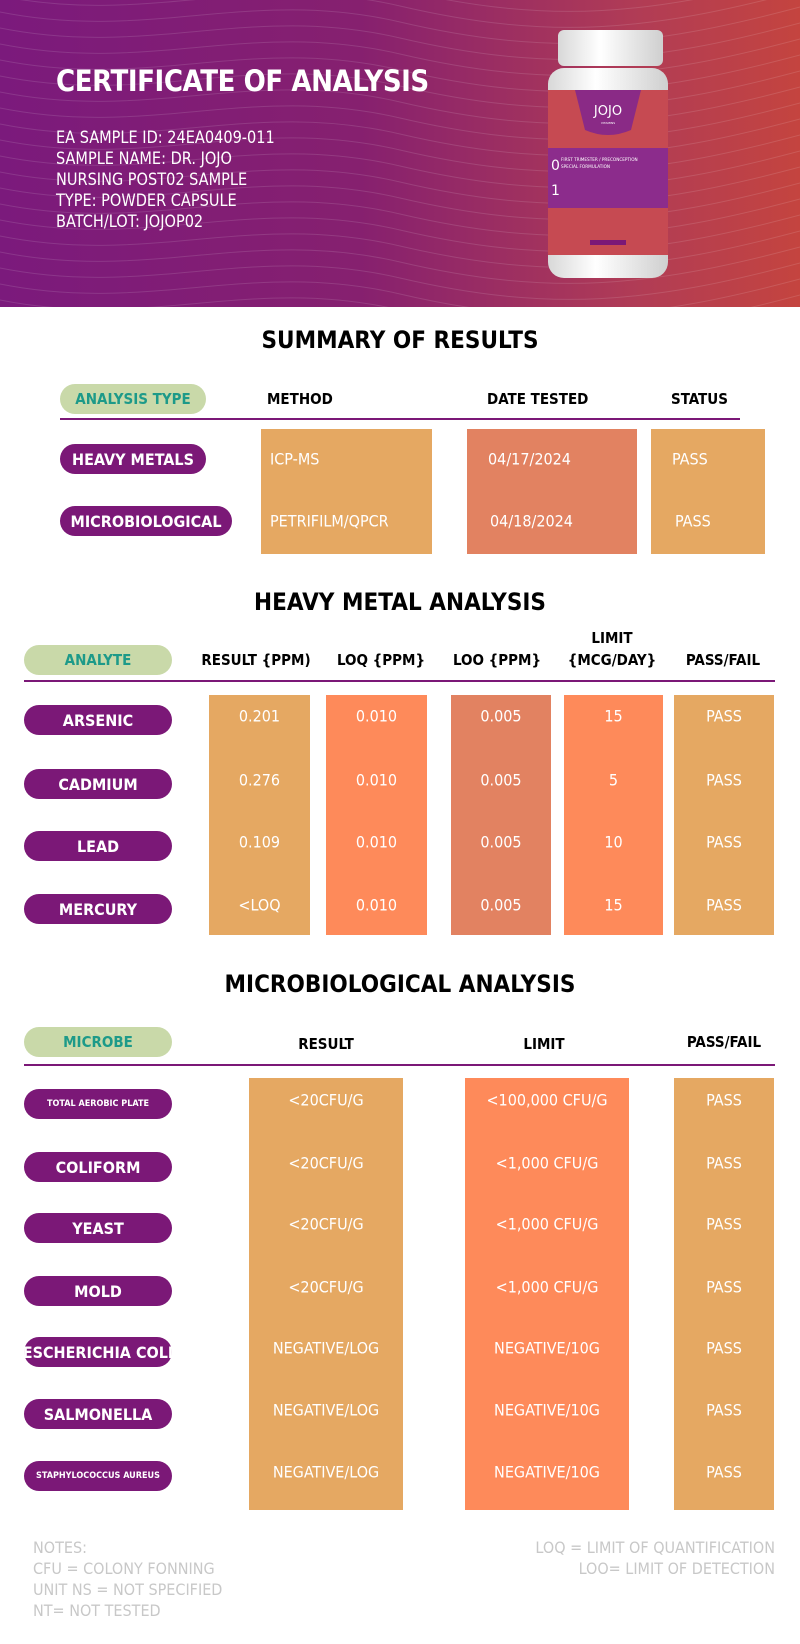  What do you see at coordinates (497, 660) in the screenshot?
I see `heavy-header: LOO {PPM}` at bounding box center [497, 660].